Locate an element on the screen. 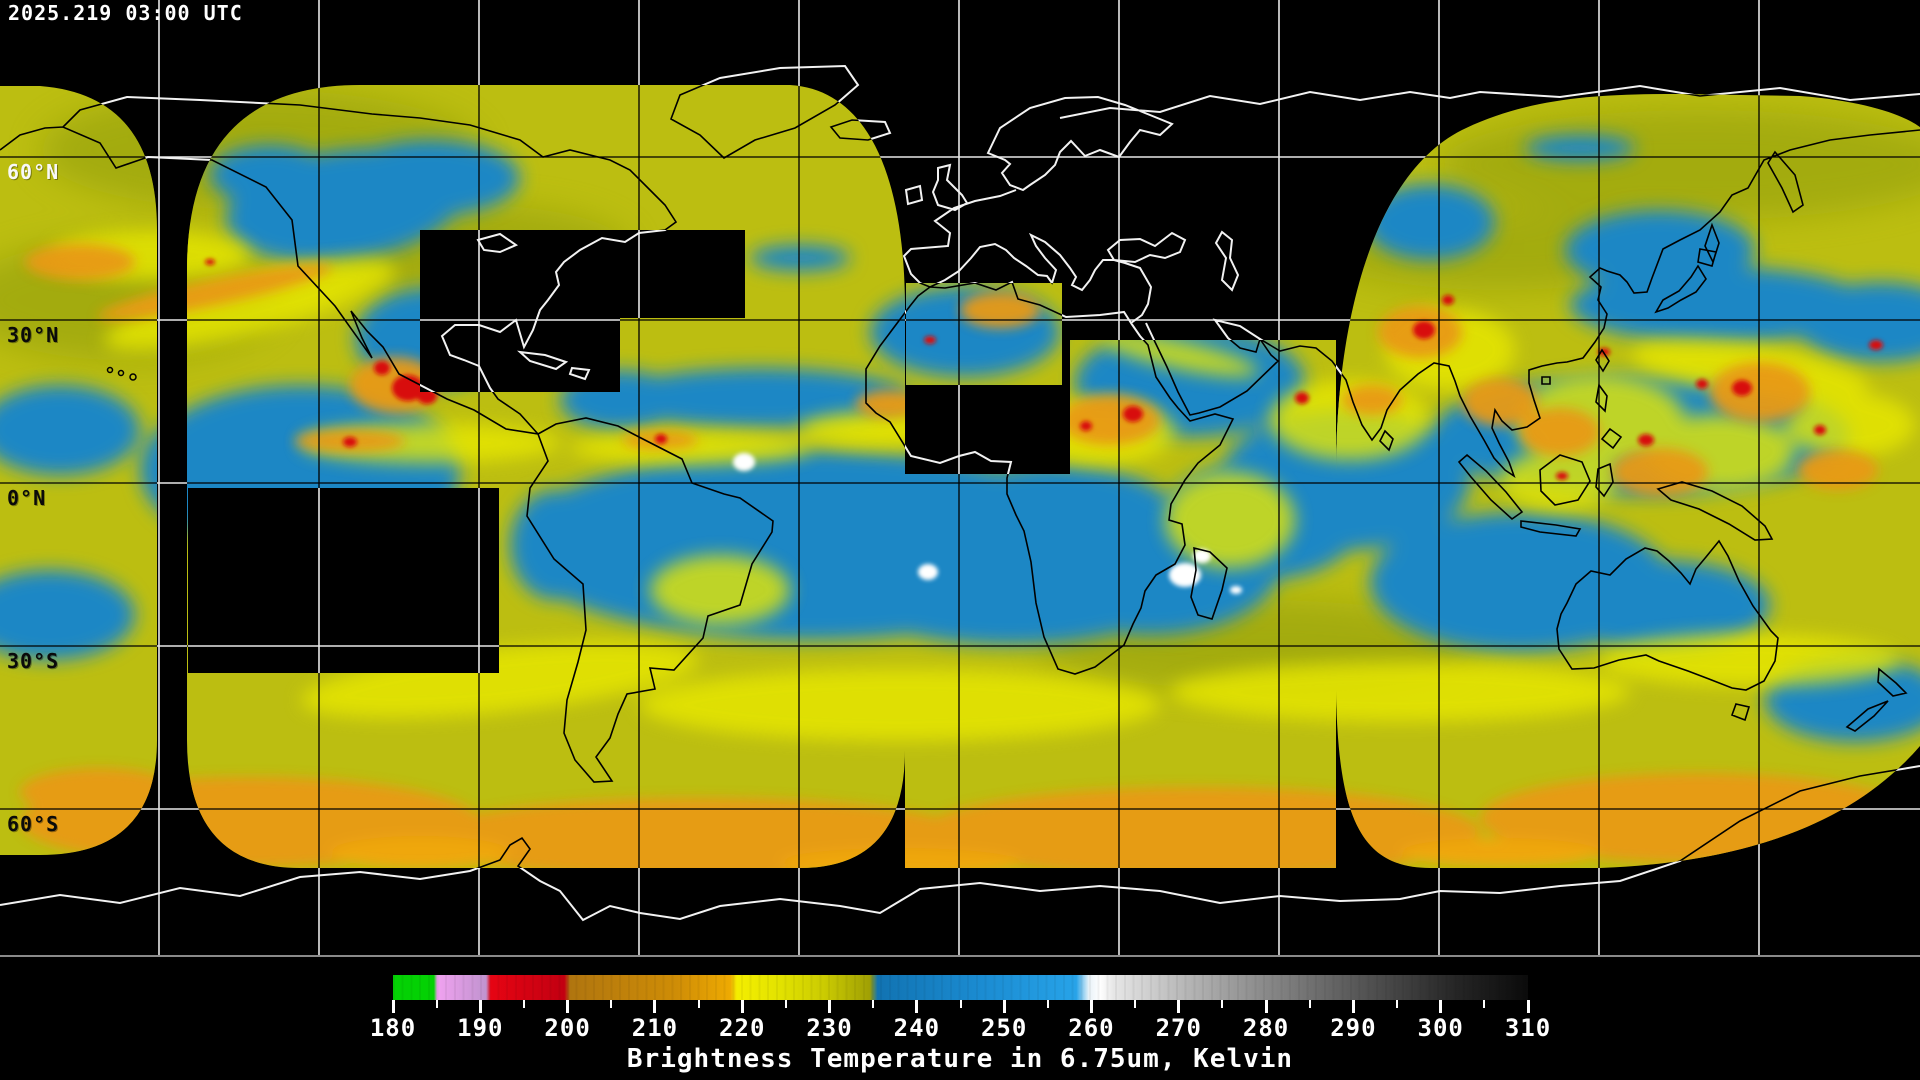  warm-white-spots is located at coordinates (987, 523).